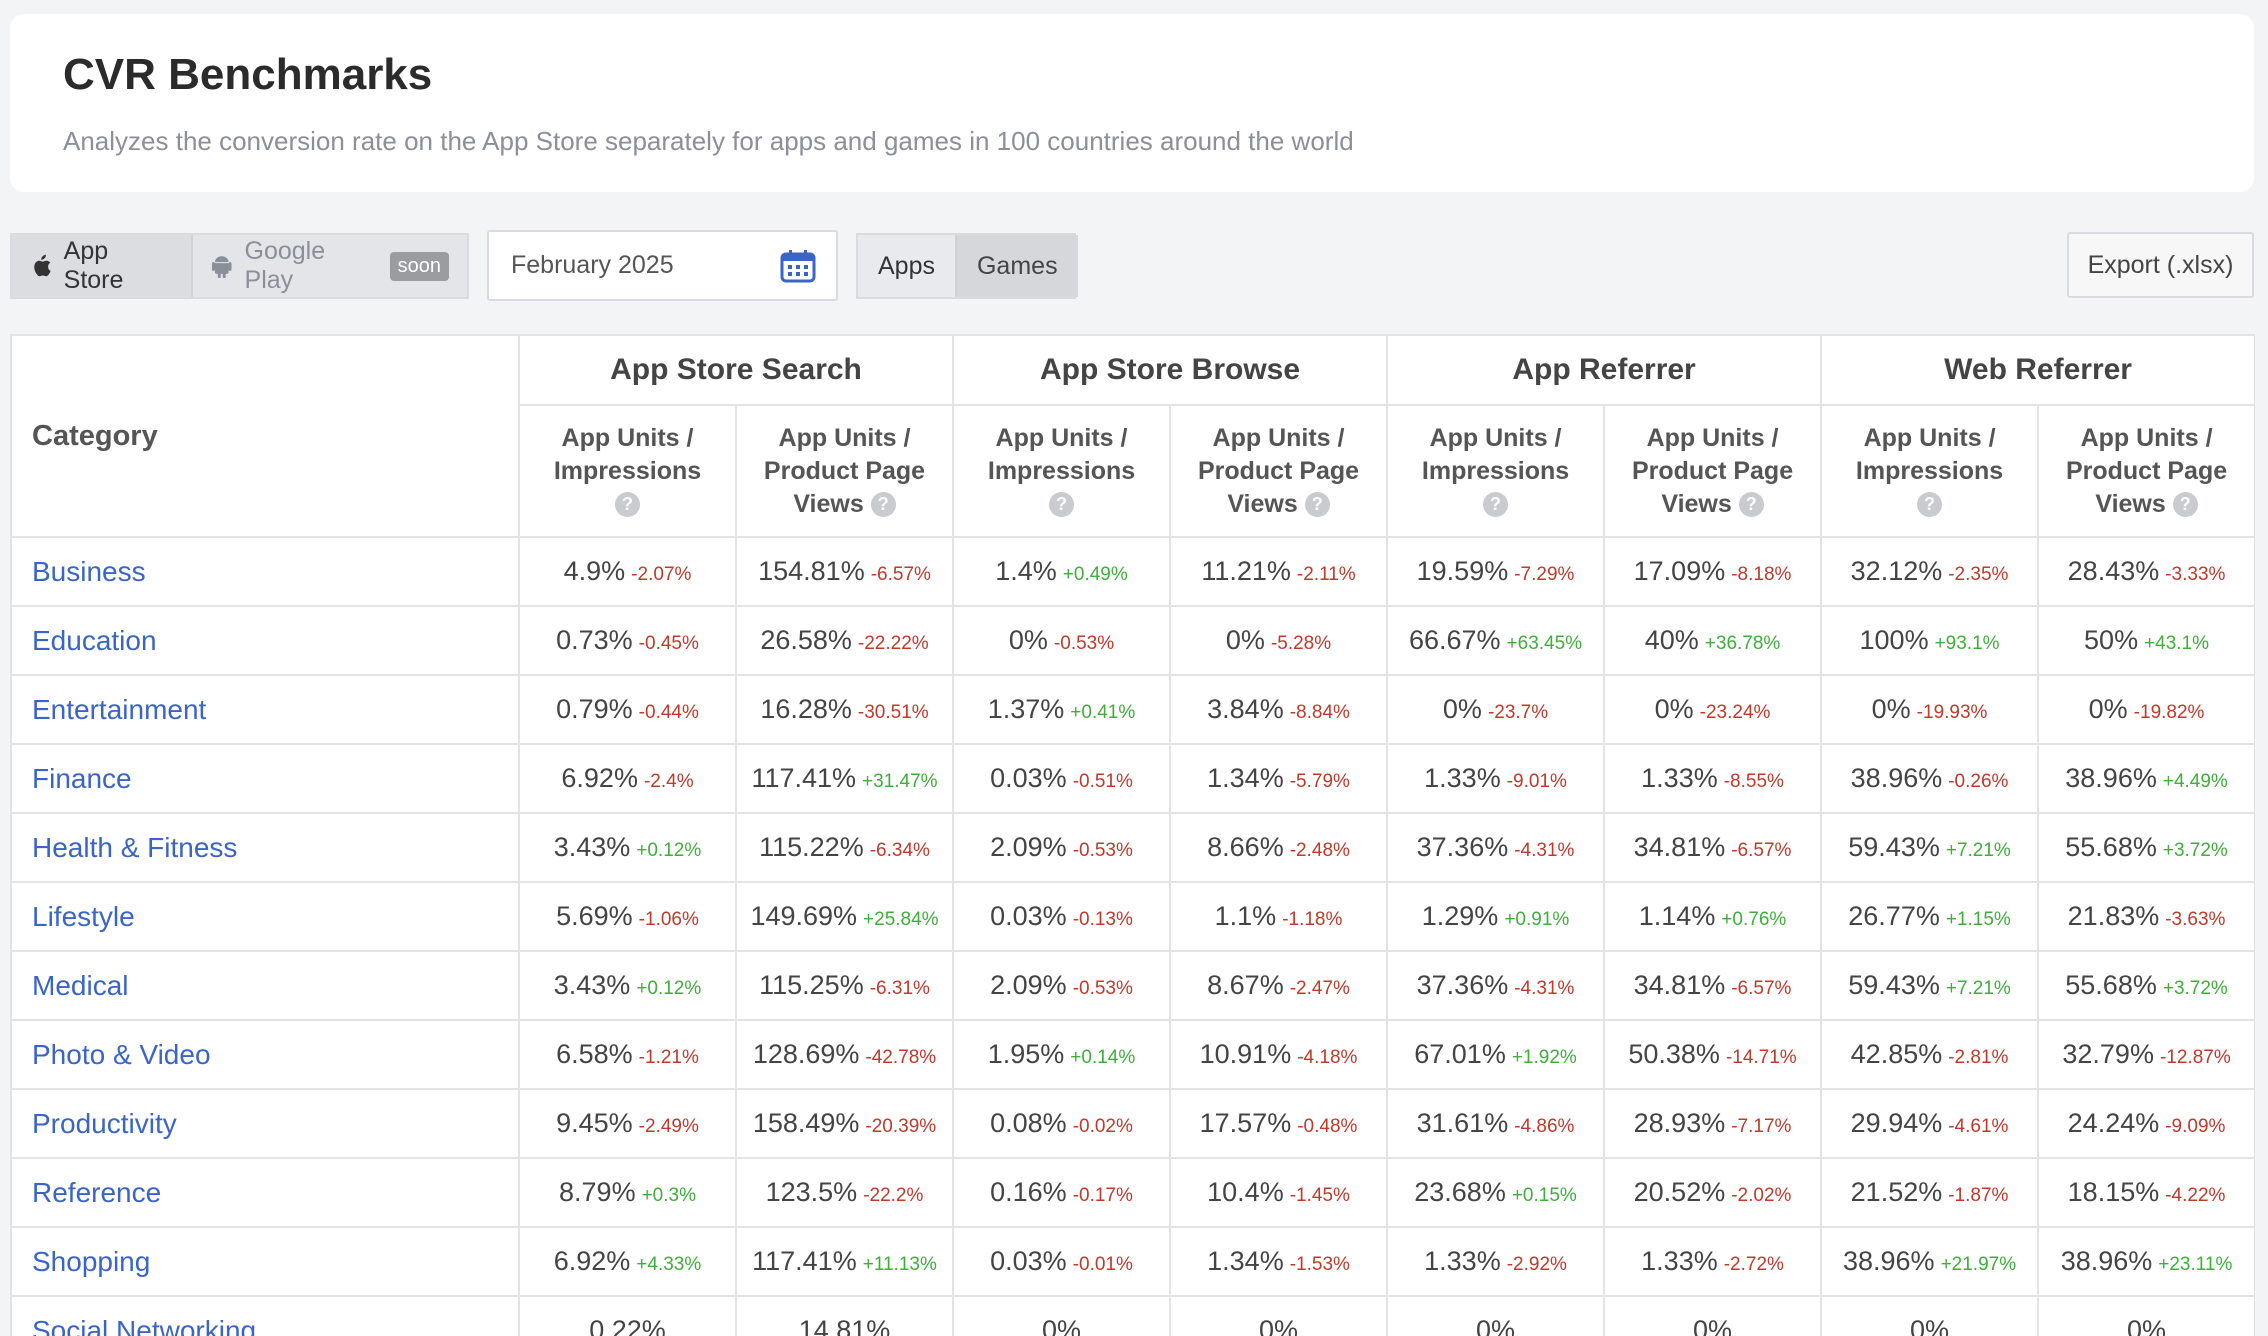  Describe the element at coordinates (1679, 778) in the screenshot. I see `metric-value: 1.33%` at that location.